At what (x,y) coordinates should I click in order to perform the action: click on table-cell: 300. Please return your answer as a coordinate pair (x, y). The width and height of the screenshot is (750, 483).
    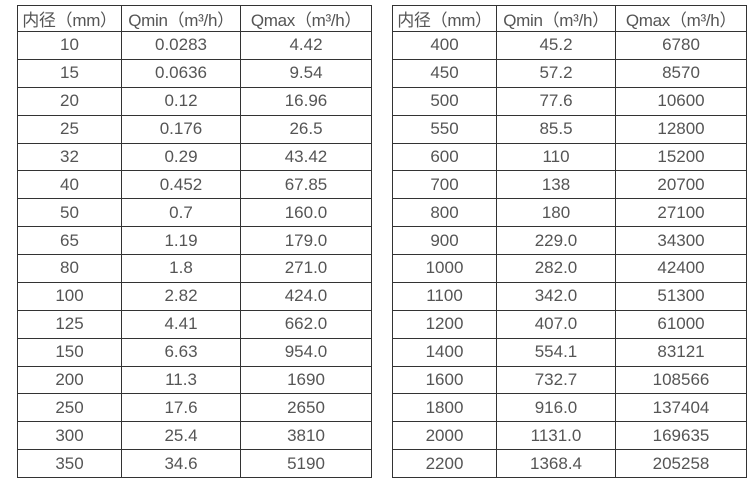
    Looking at the image, I should click on (69, 436).